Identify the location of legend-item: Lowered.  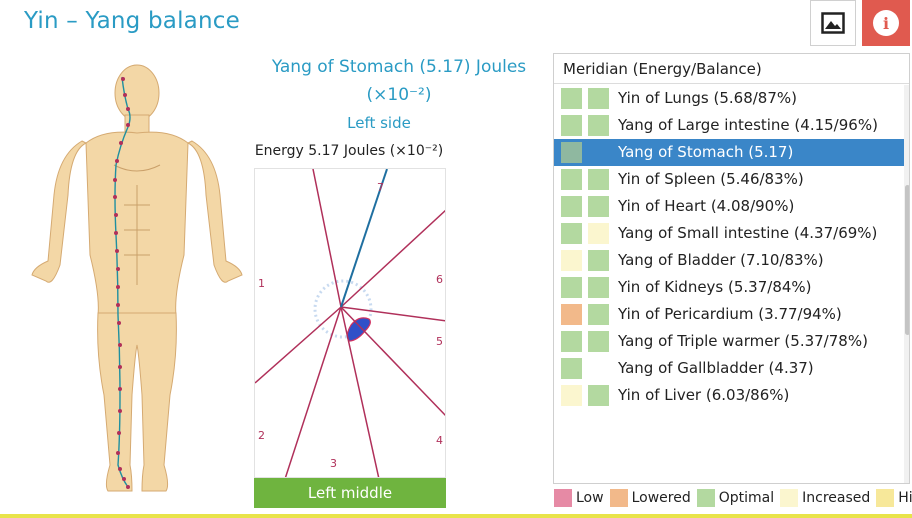
(650, 498).